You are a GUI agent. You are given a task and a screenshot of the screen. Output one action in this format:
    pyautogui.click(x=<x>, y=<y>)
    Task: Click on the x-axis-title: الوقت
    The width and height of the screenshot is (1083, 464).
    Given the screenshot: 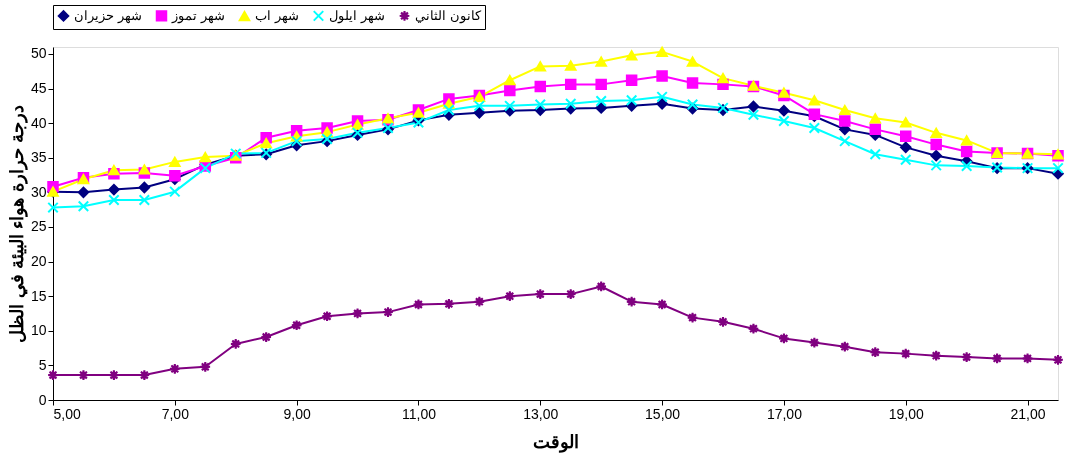 What is the action you would take?
    pyautogui.click(x=556, y=442)
    